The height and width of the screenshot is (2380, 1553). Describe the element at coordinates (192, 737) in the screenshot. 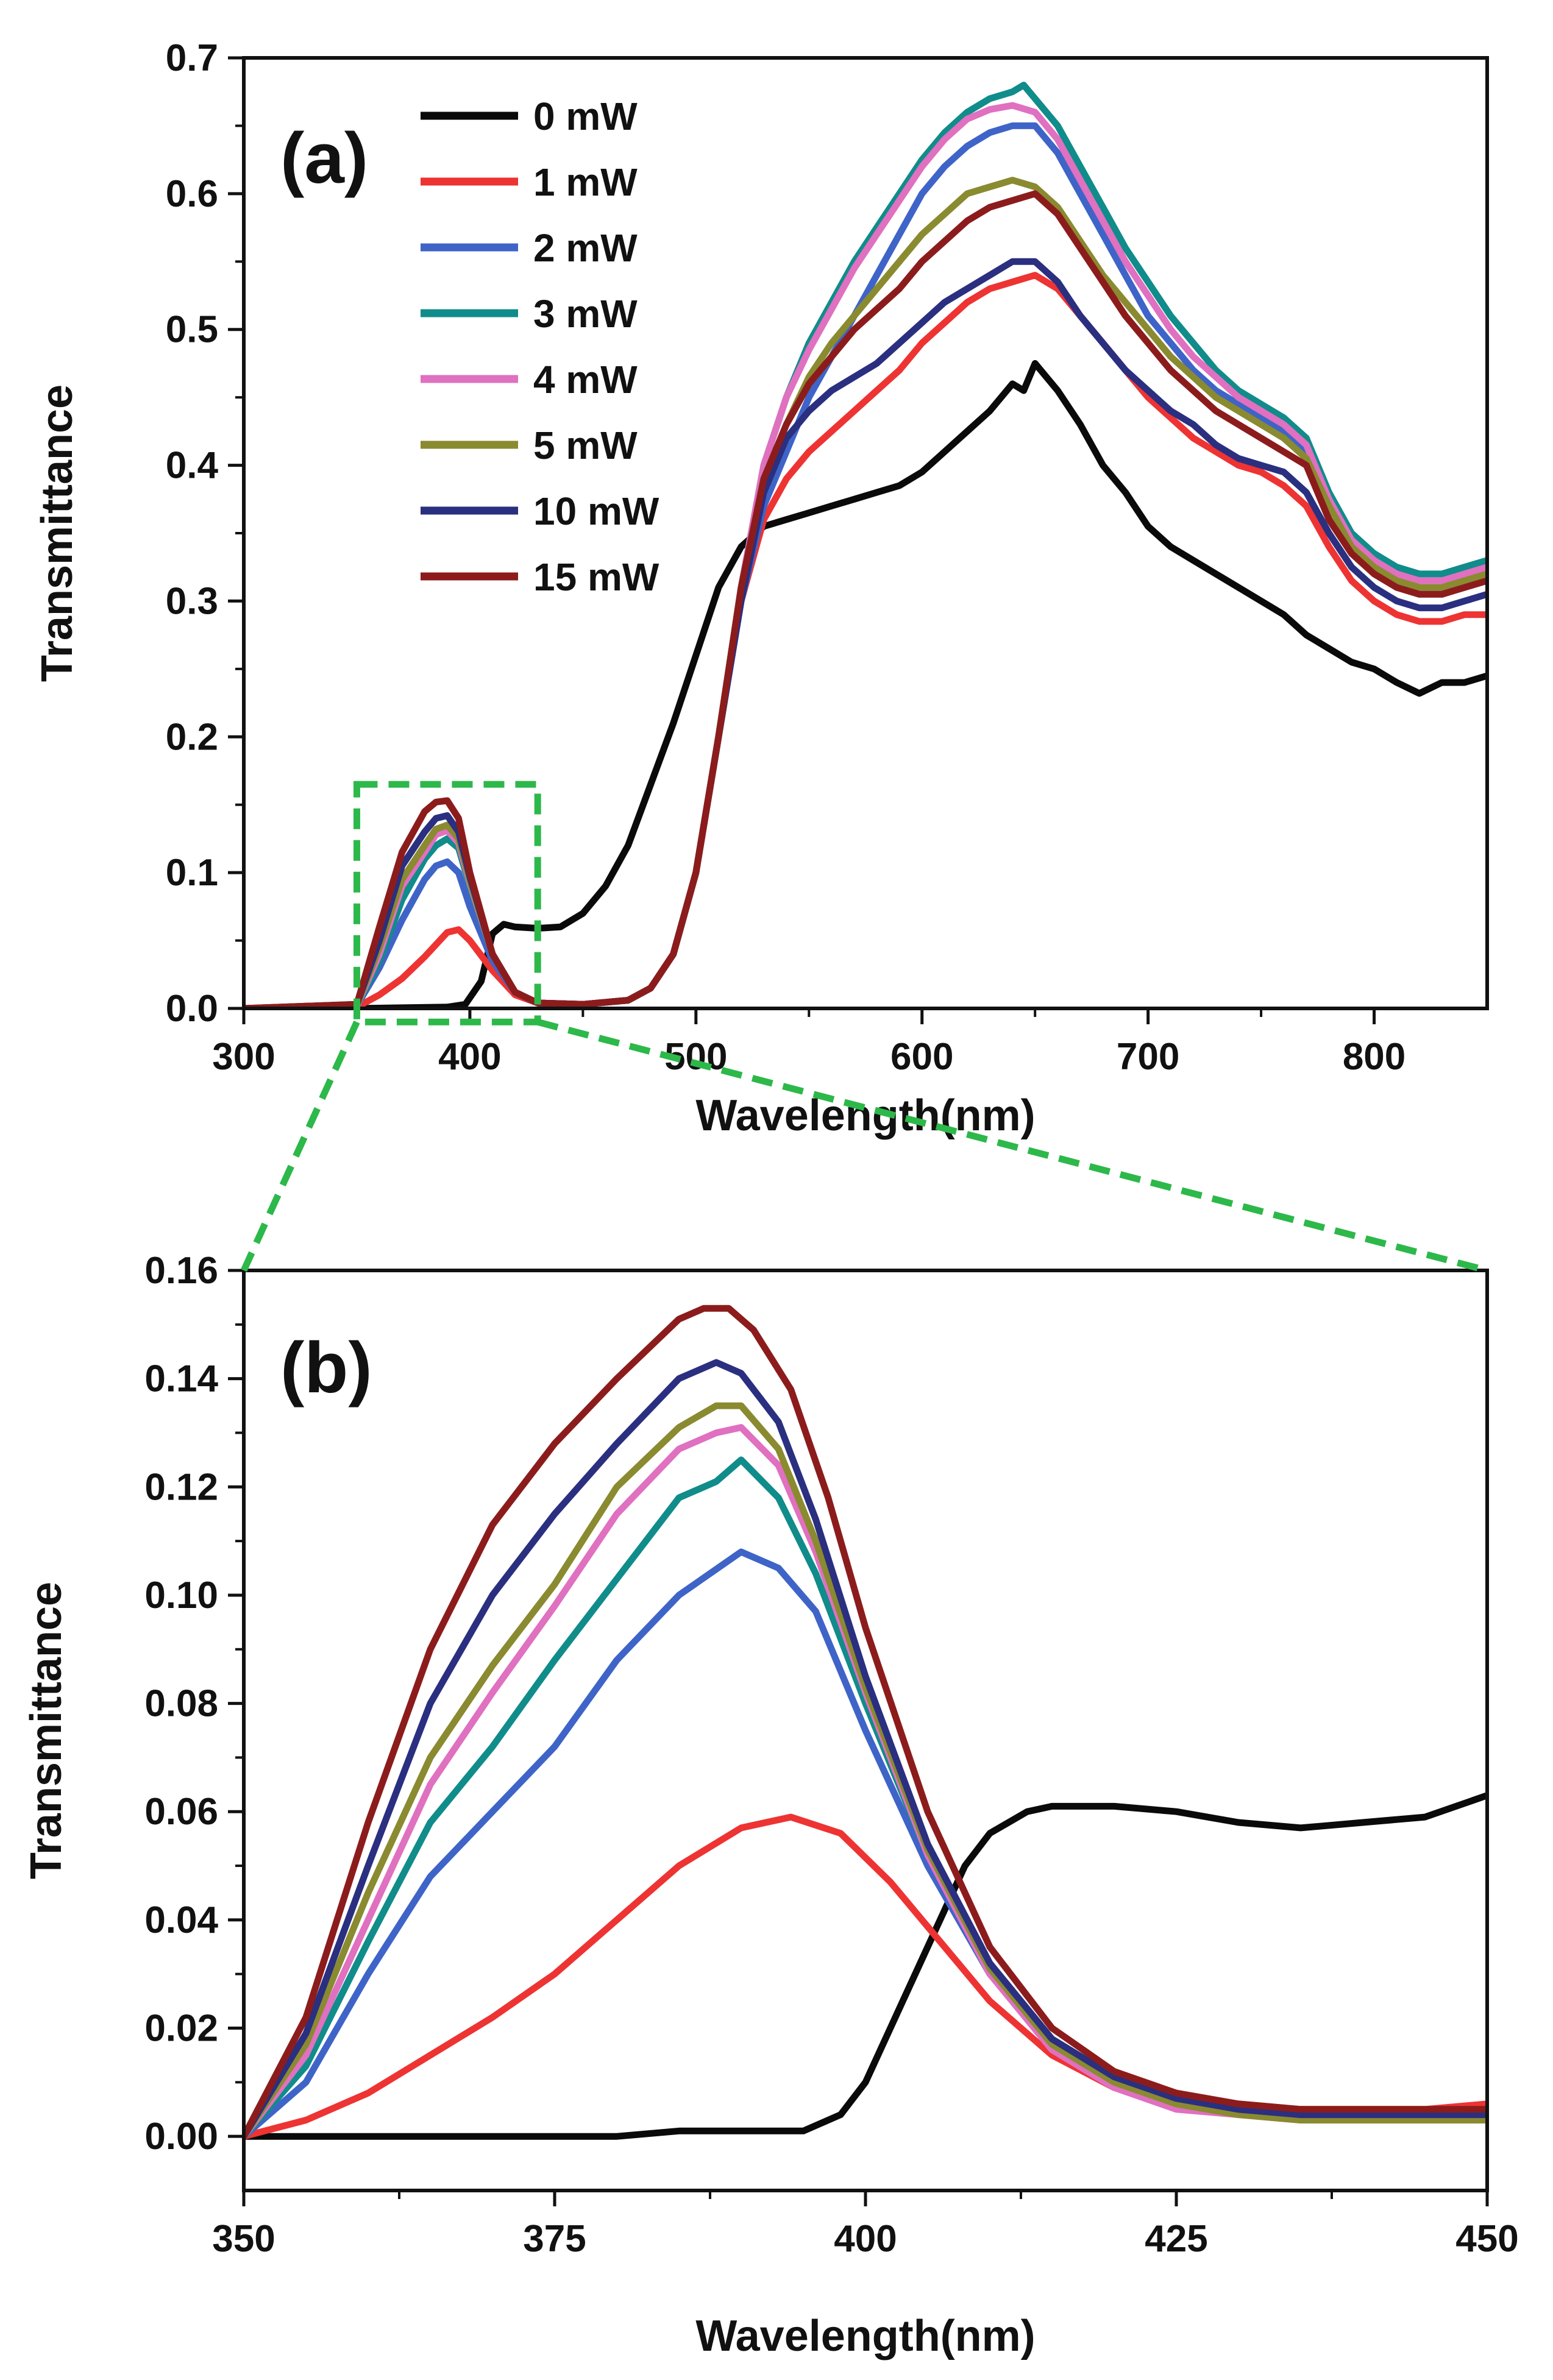

I see `panel-a-y-tick-label: 0.2` at that location.